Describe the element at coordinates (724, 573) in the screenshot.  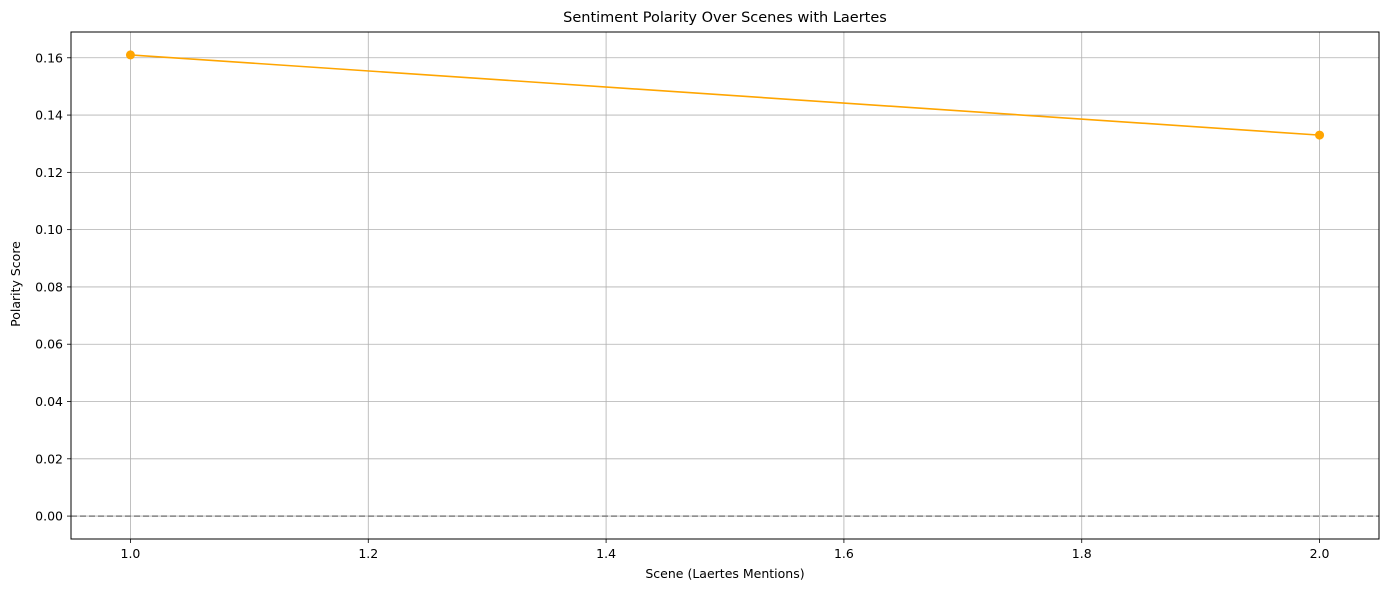
I see `x-axis-label: Scene (Laertes Mentions)` at that location.